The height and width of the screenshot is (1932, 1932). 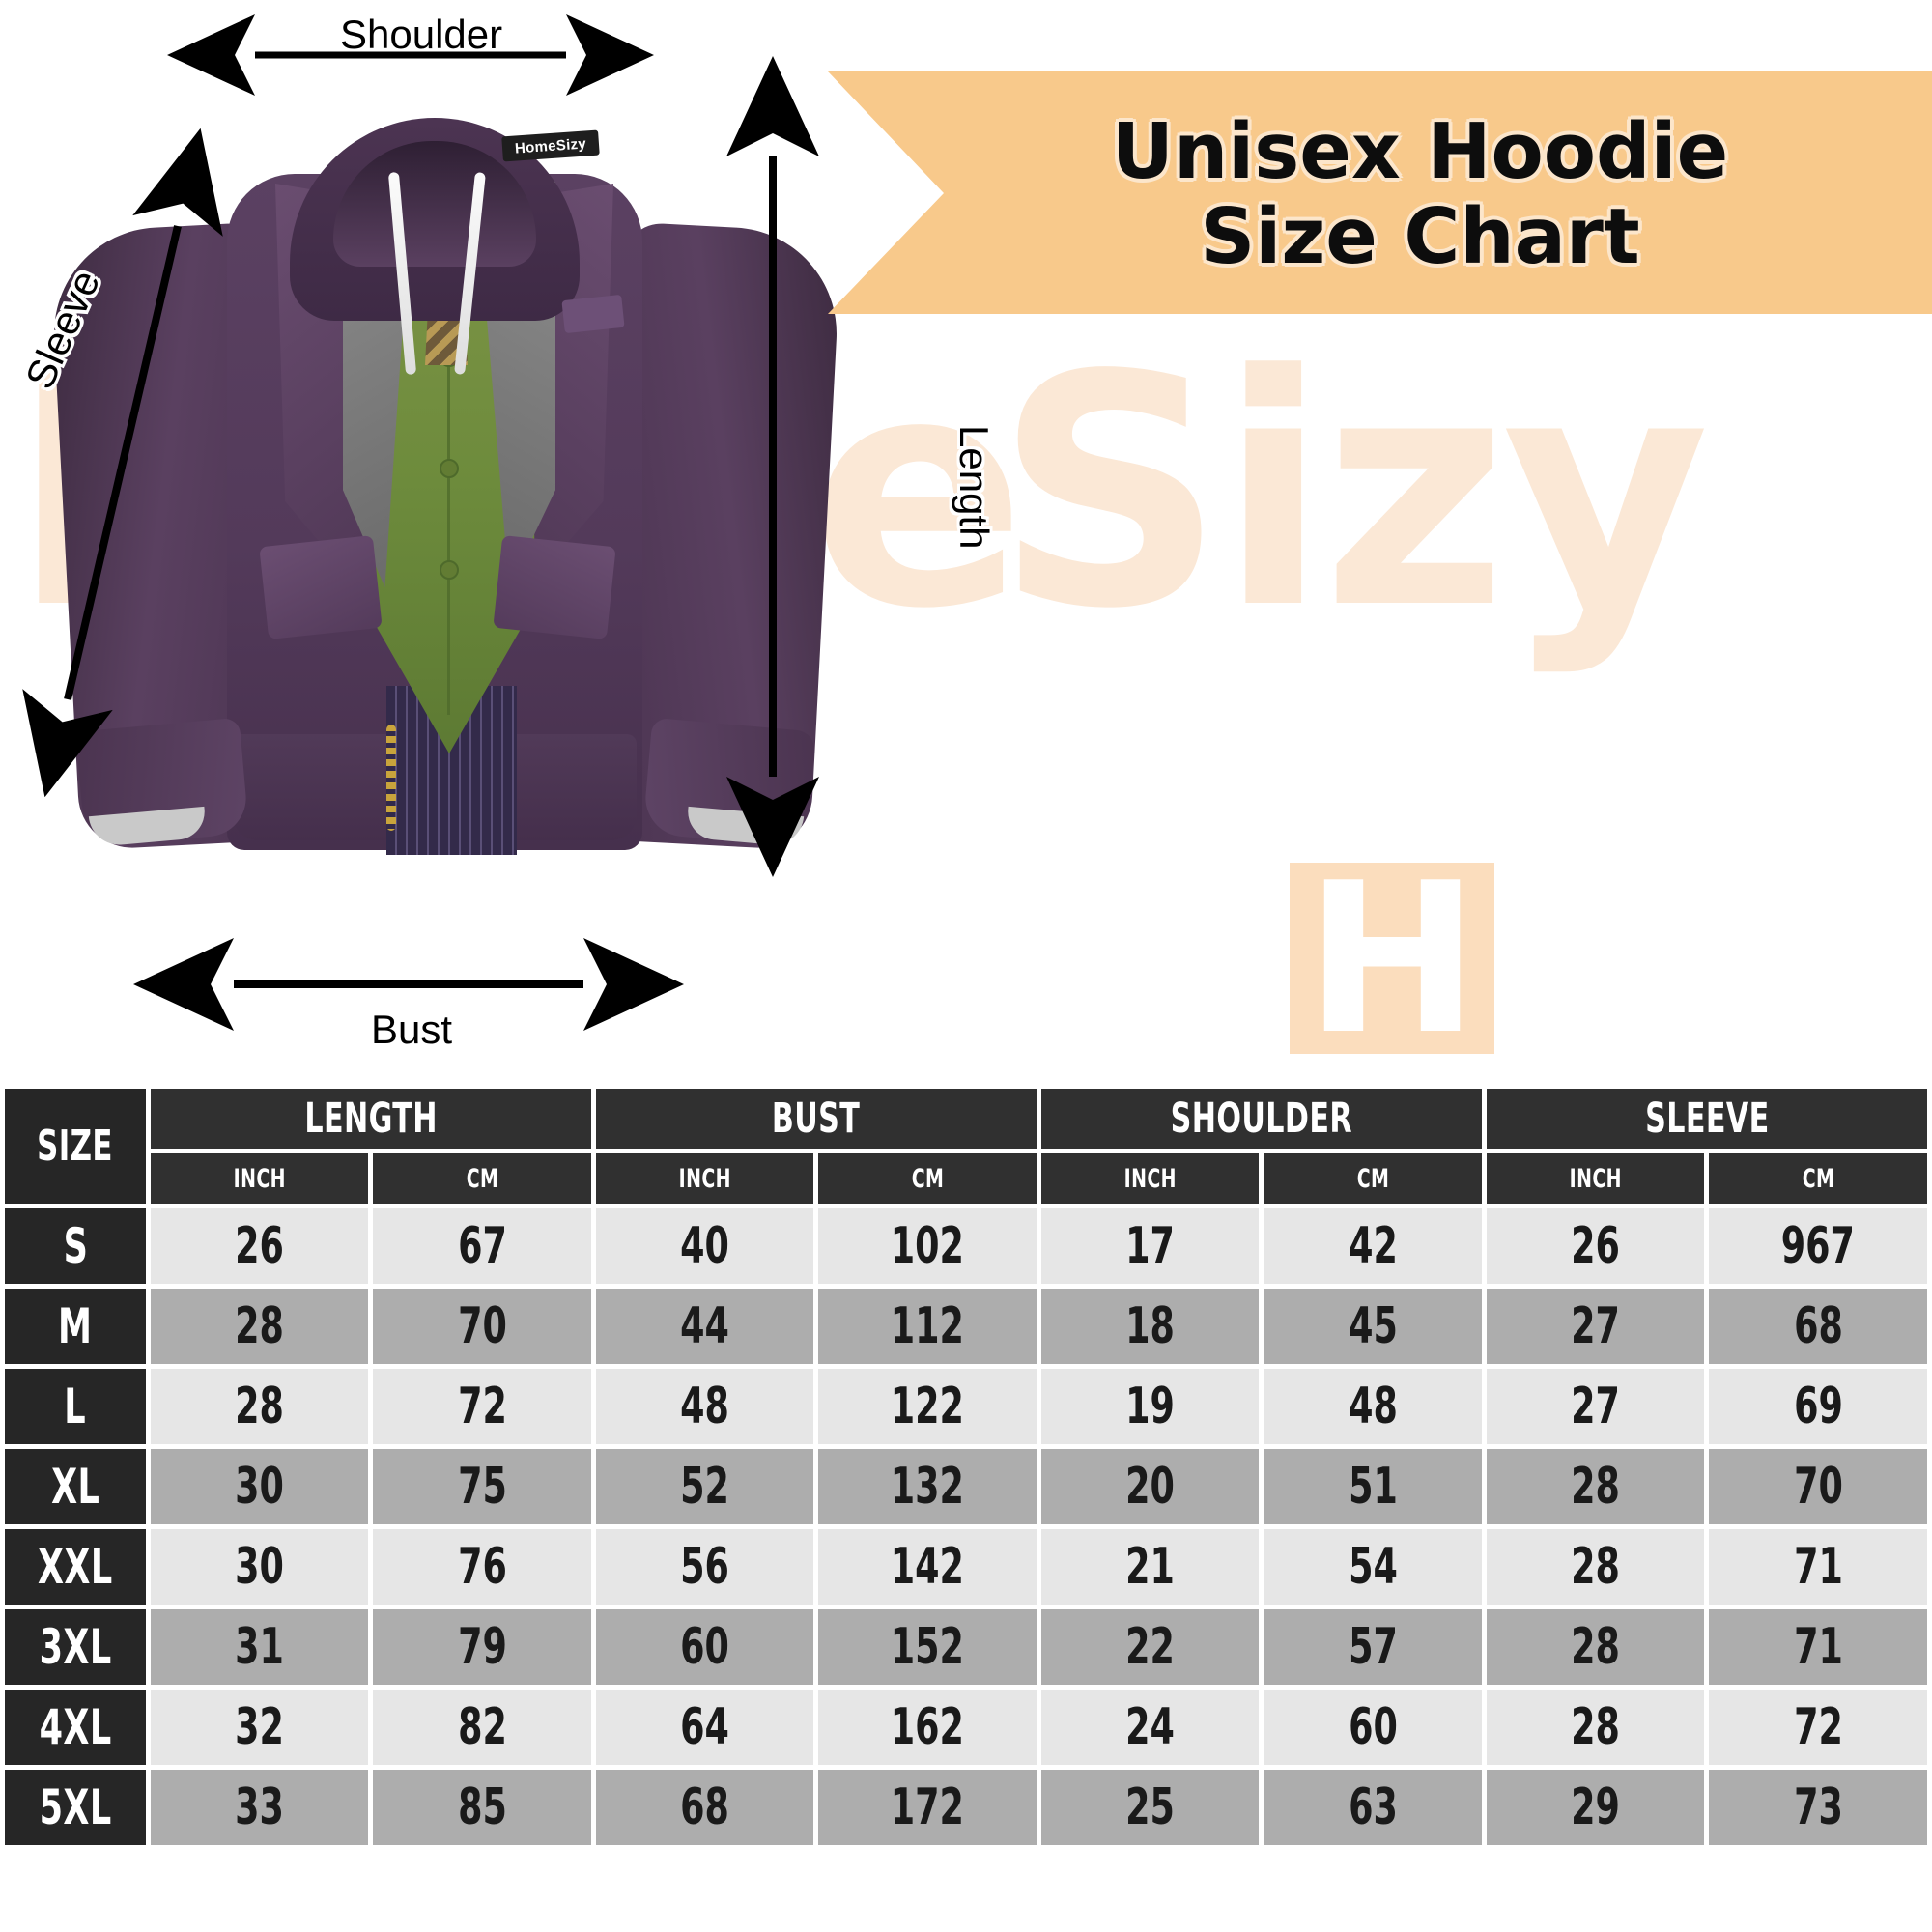 I want to click on cell-bust-cm: 142, so click(x=927, y=1567).